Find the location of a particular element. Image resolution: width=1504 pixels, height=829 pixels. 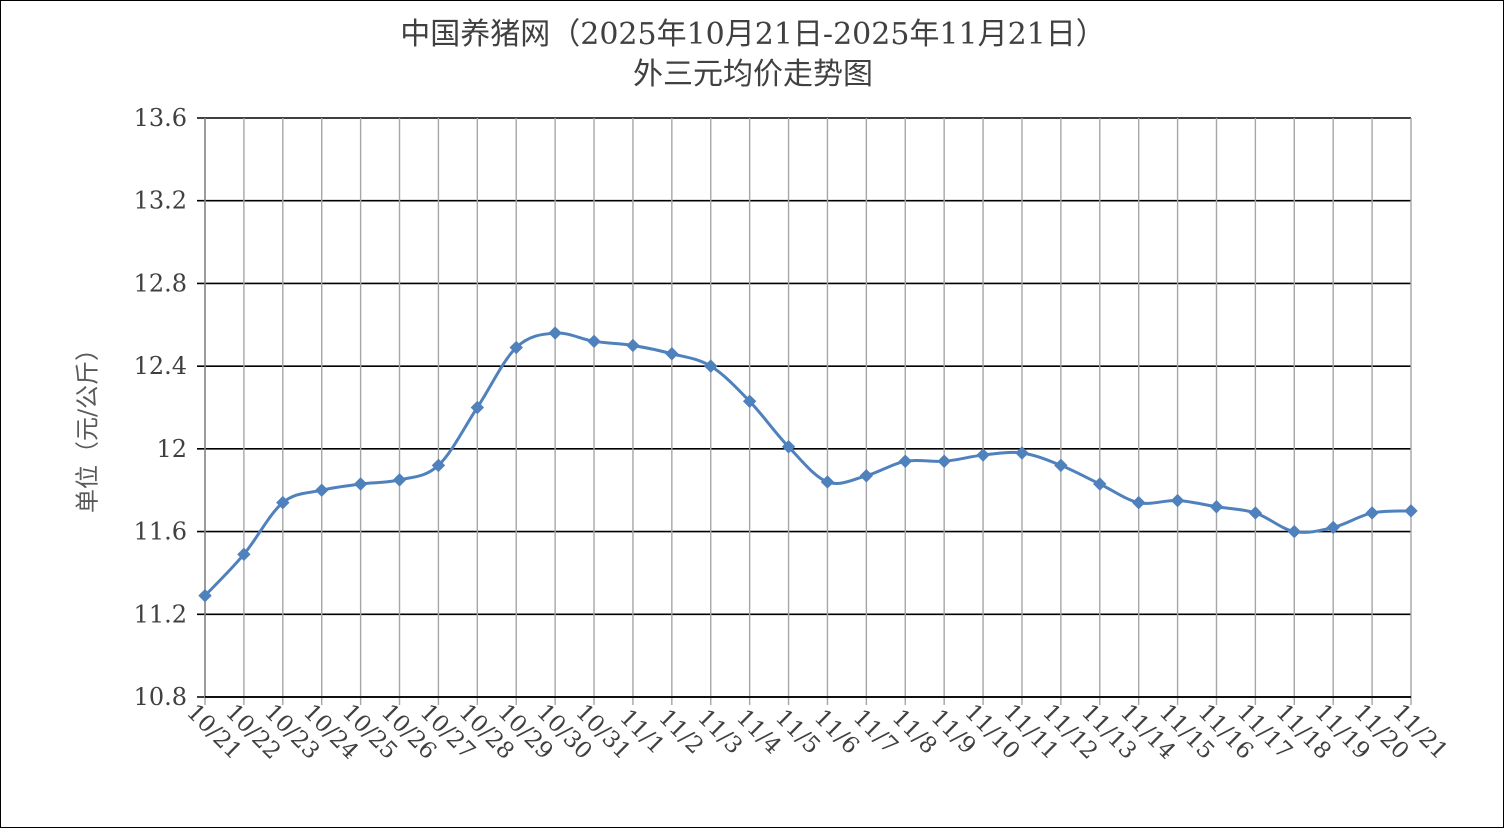

y-tick-labels: 10.8 11.2 11.6 12 12.4 12.8 13.2 13.6 is located at coordinates (160, 407).